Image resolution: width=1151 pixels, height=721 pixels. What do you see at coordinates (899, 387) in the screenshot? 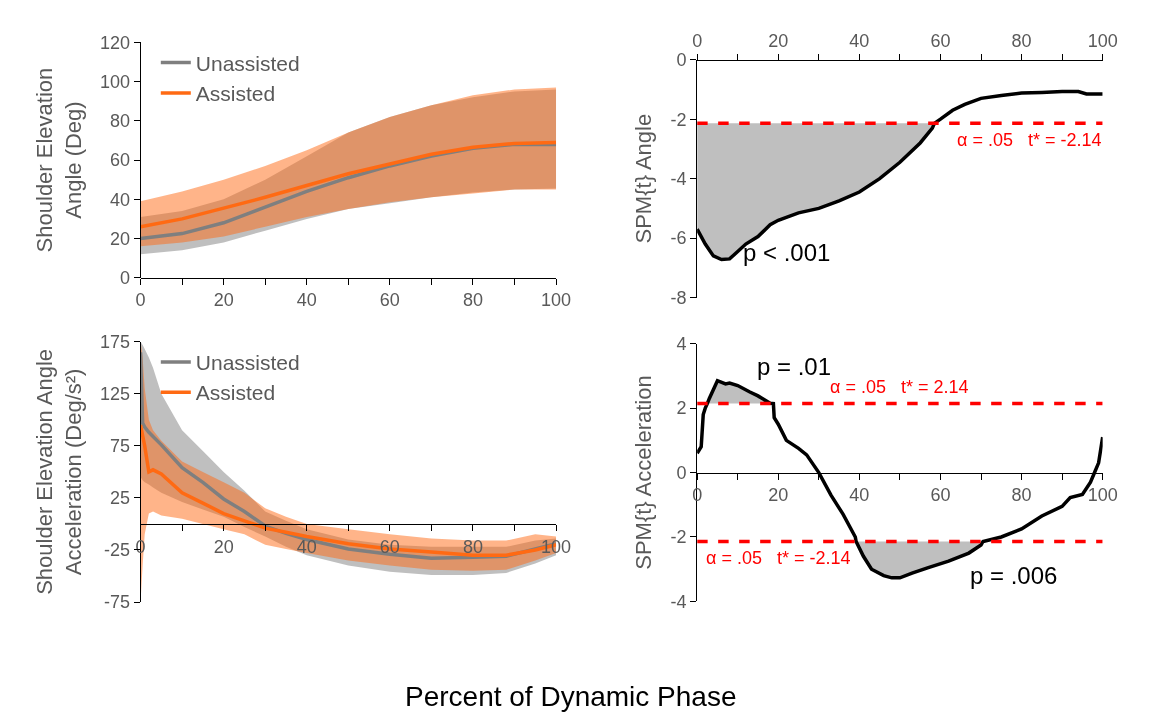
I see `ref-line-label: α = .05 t* = 2.14` at bounding box center [899, 387].